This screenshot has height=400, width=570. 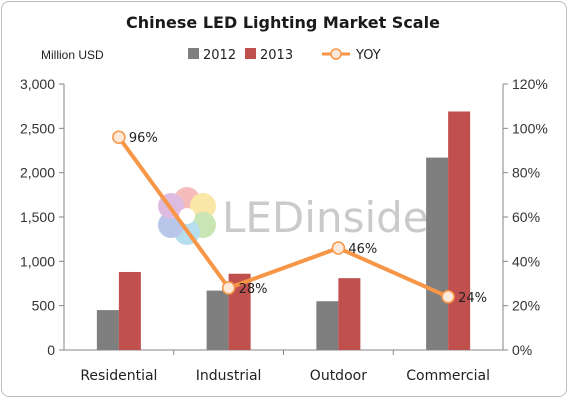 I want to click on category-label-industrial: Industrial, so click(x=229, y=376).